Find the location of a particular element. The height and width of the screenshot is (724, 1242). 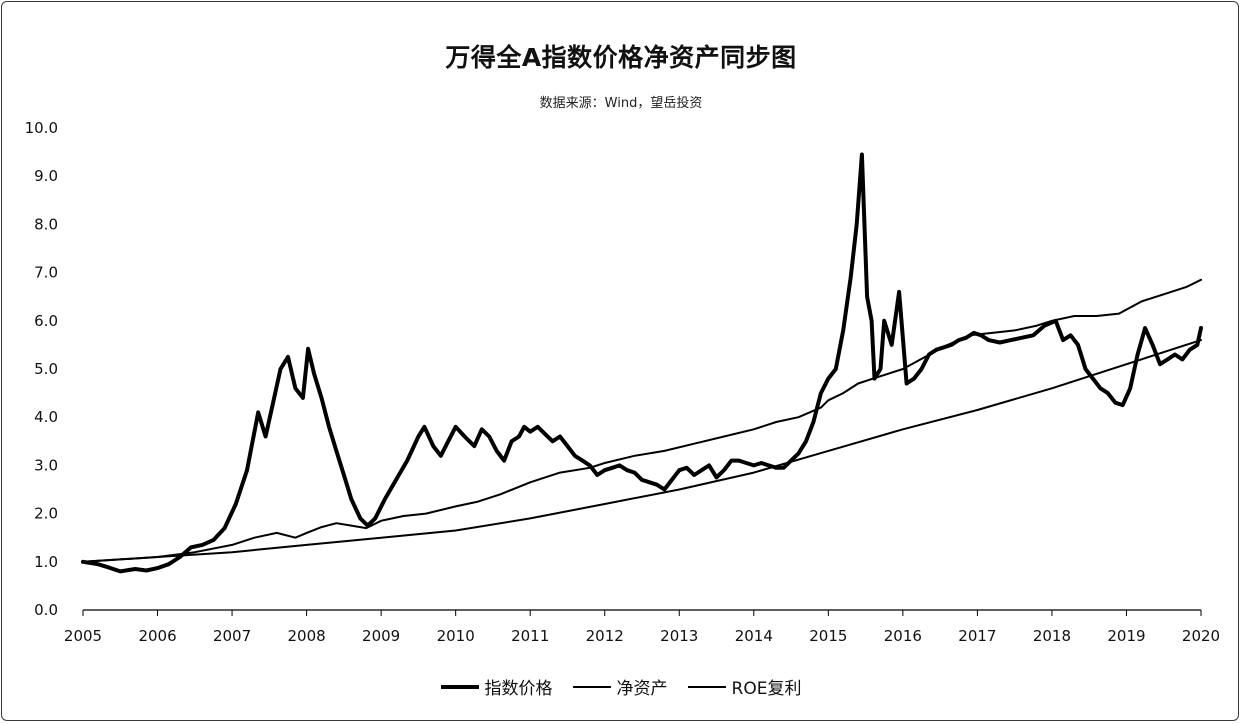

legend-item-roe-compound: ROE复利 is located at coordinates (744, 686).